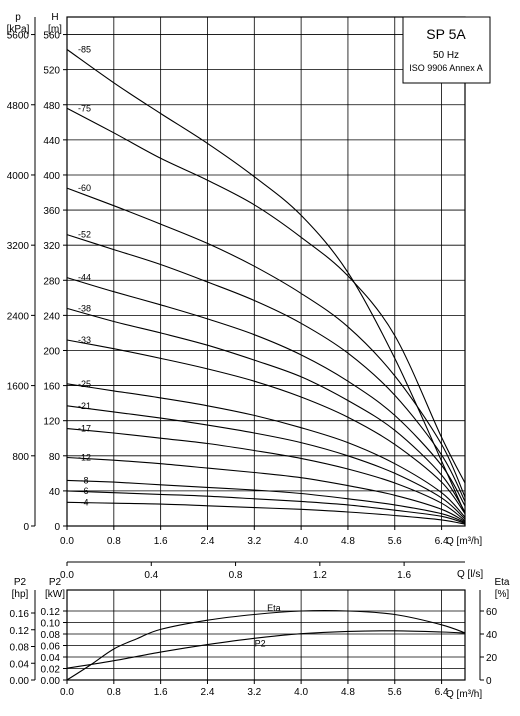 This screenshot has height=716, width=520. Describe the element at coordinates (84, 49) in the screenshot. I see `head-curve-label: -85` at that location.